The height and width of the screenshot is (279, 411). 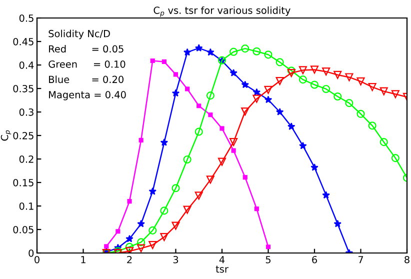 I want to click on x-tick-label: 3, so click(x=175, y=260).